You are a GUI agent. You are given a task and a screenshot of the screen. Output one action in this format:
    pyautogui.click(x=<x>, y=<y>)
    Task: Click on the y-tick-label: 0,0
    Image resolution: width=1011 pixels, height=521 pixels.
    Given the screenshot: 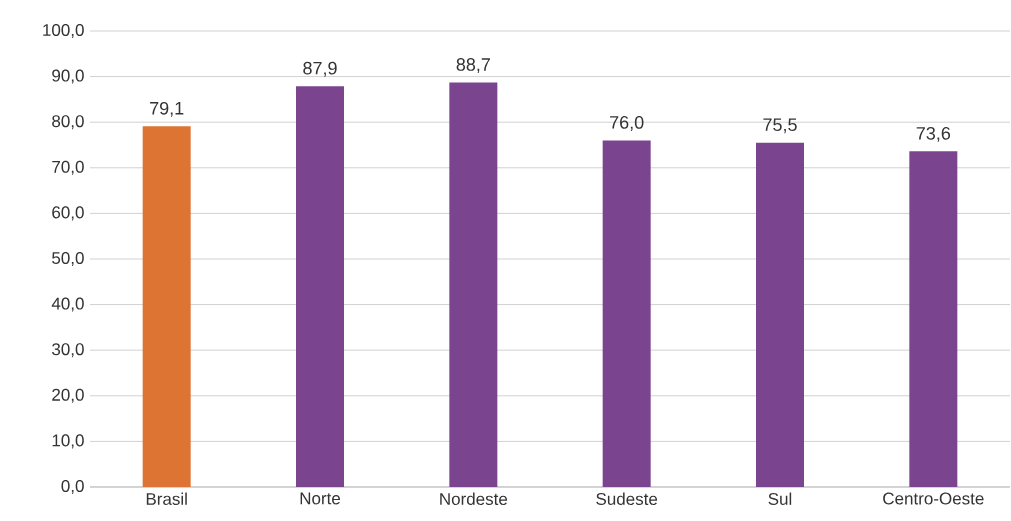 What is the action you would take?
    pyautogui.click(x=72, y=487)
    